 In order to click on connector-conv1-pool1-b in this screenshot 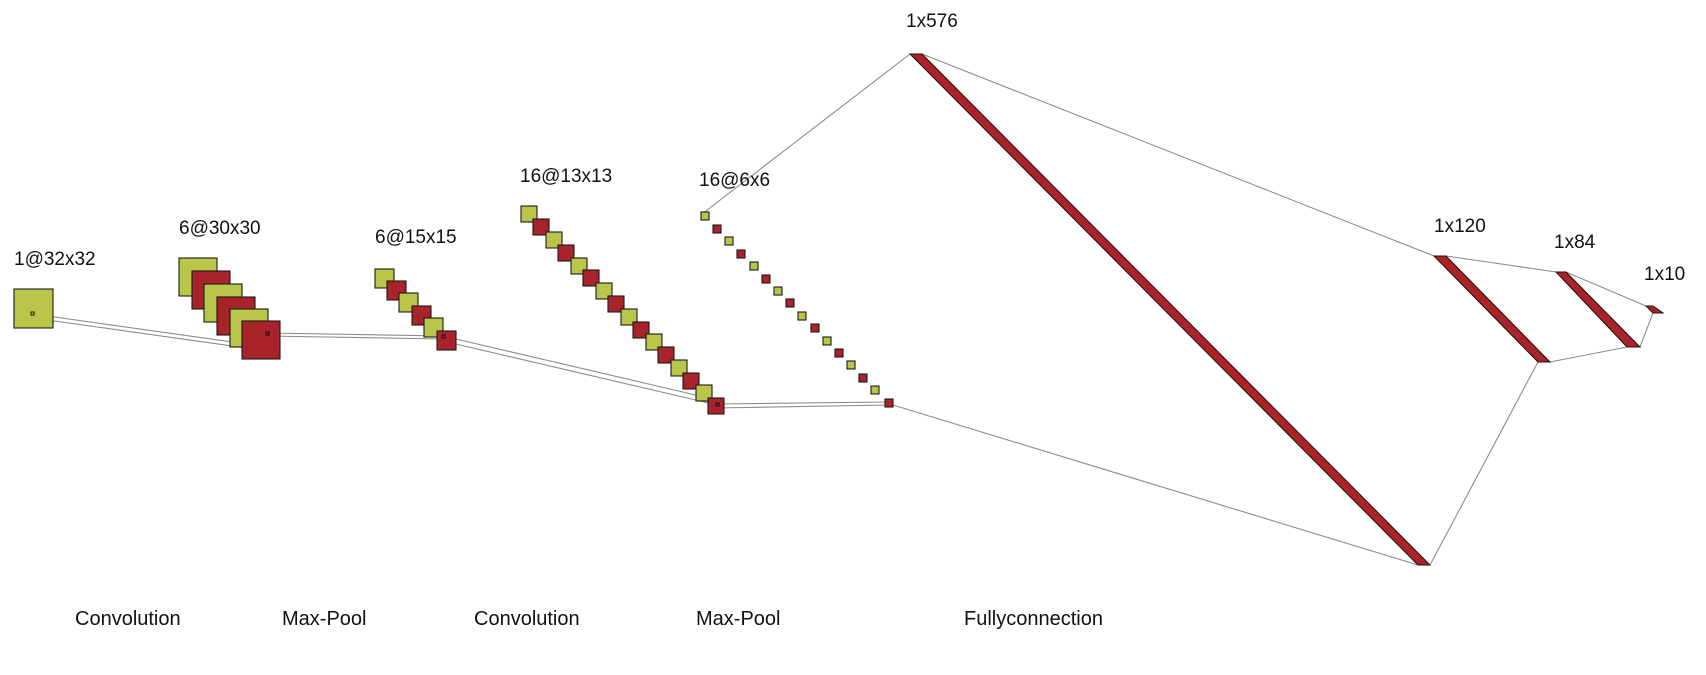, I will do `click(354, 337)`.